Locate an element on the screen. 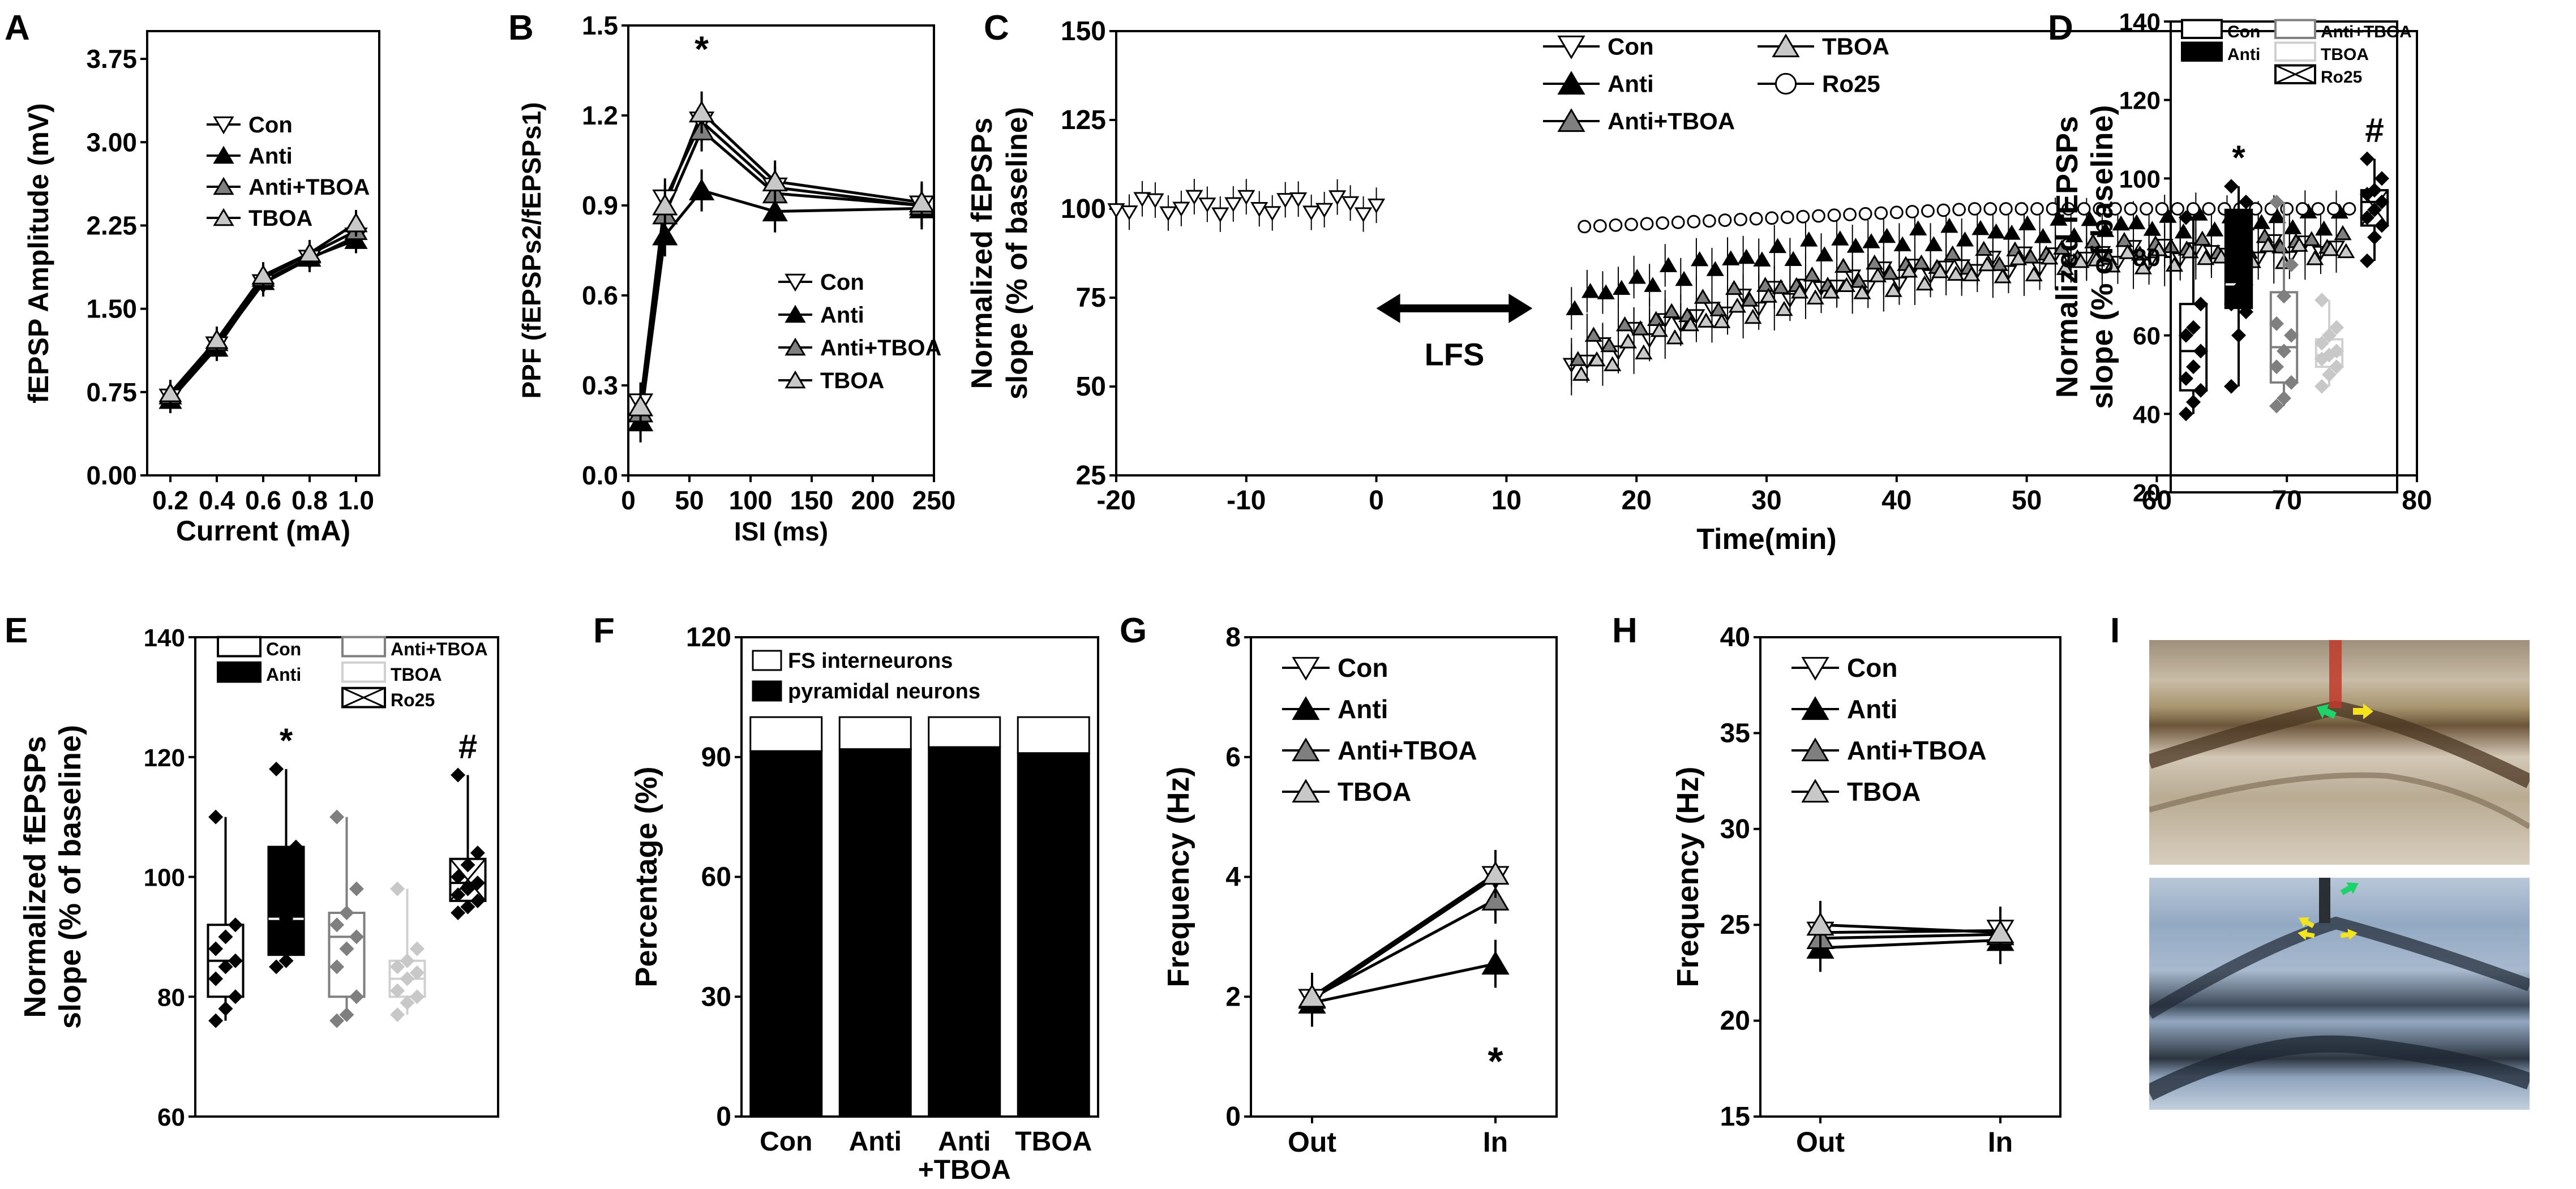  y-tick-label: 0.3 is located at coordinates (600, 385).